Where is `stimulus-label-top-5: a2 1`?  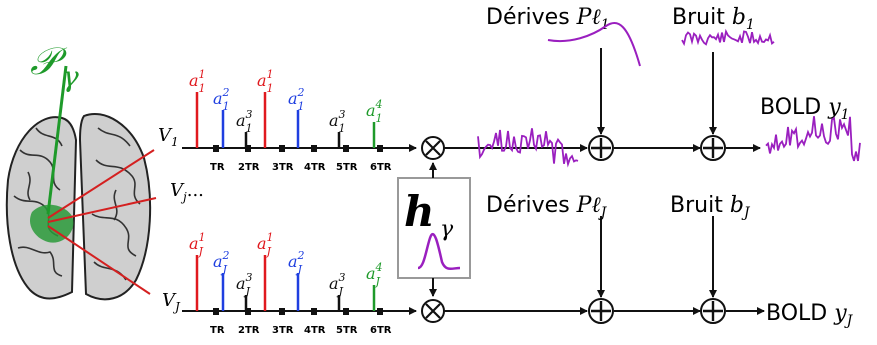 stimulus-label-top-5: a2 1 is located at coordinates (296, 99).